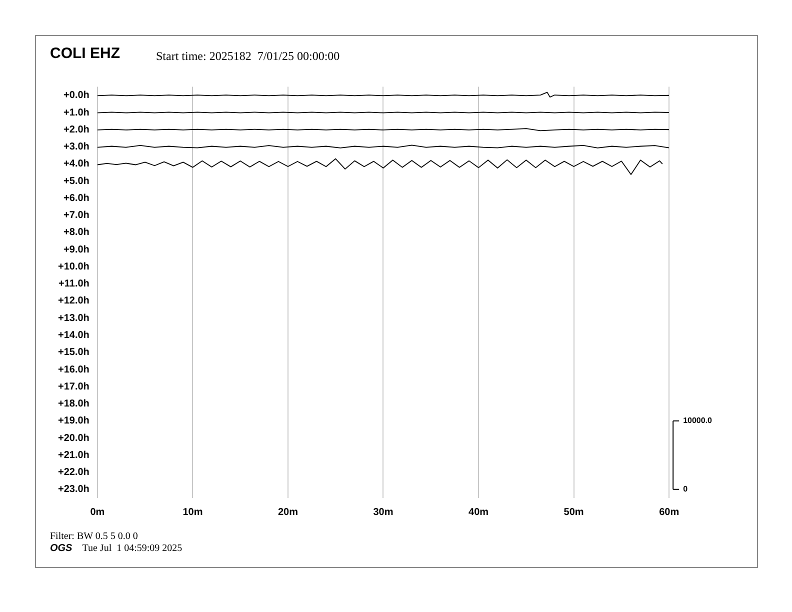 The height and width of the screenshot is (612, 792). I want to click on y-tick-label: +14.0h, so click(74, 335).